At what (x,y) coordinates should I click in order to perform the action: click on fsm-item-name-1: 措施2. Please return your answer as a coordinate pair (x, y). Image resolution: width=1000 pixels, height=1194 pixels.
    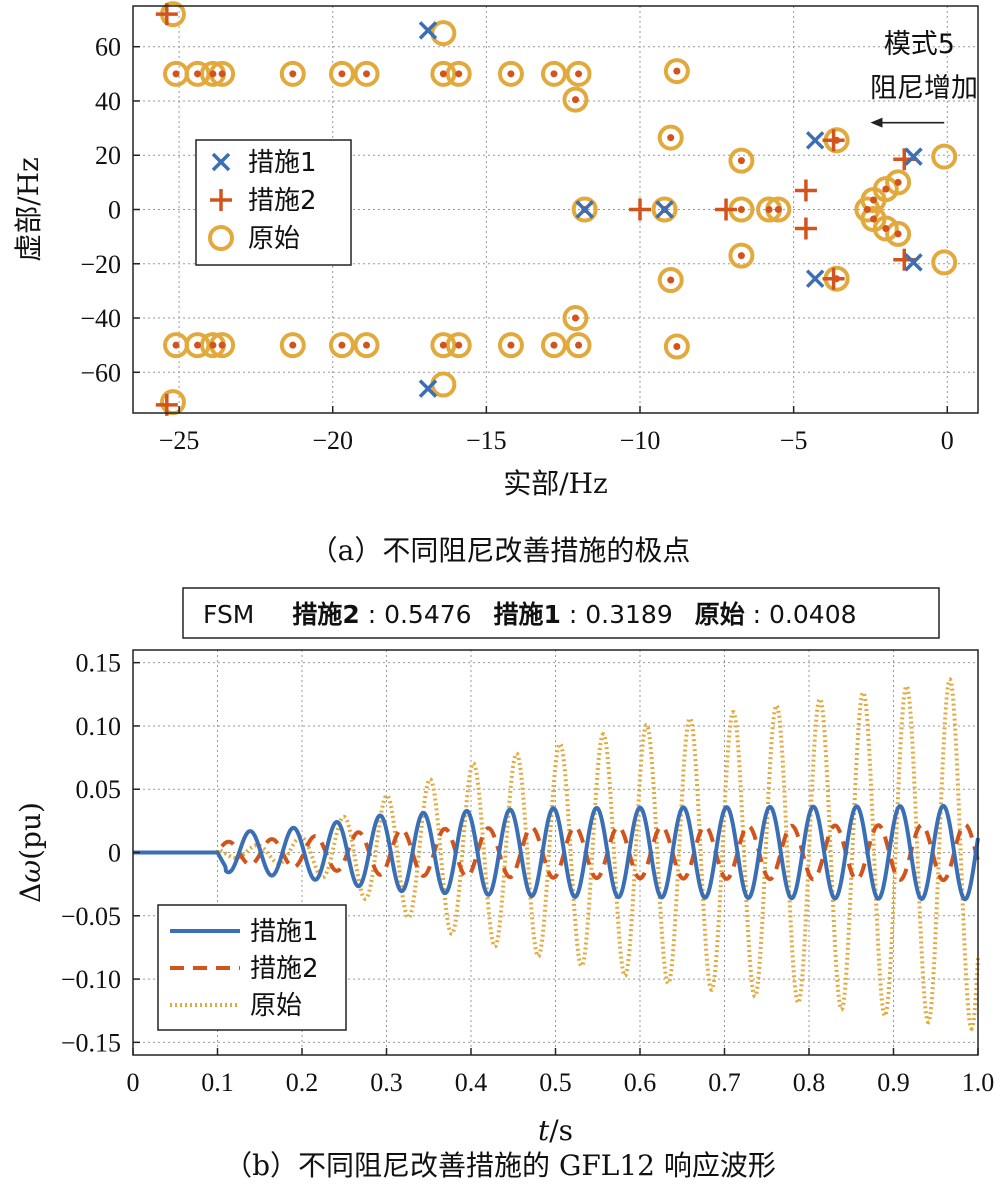
    Looking at the image, I should click on (325, 614).